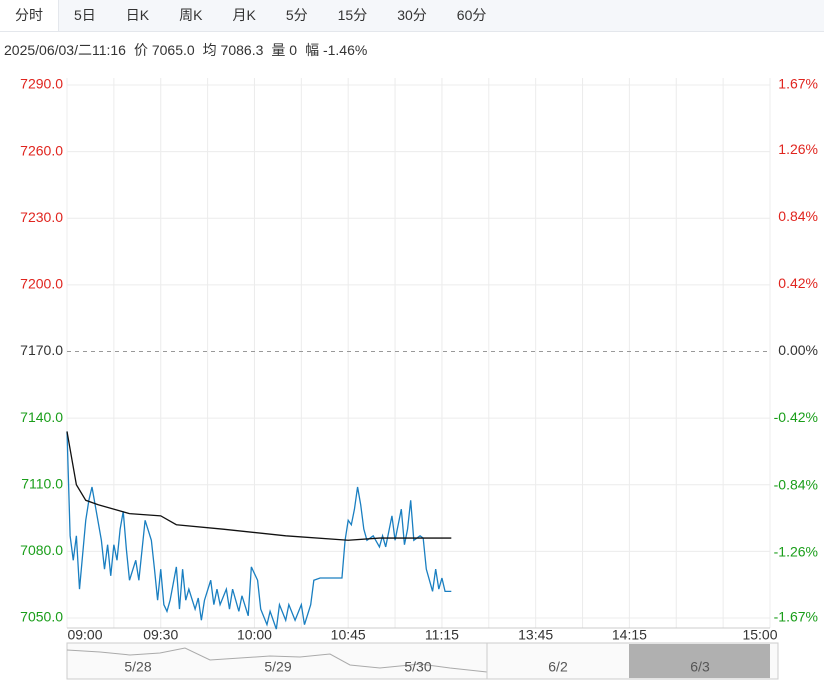 The height and width of the screenshot is (683, 824). Describe the element at coordinates (558, 667) in the screenshot. I see `navigator-label: 6/2` at that location.